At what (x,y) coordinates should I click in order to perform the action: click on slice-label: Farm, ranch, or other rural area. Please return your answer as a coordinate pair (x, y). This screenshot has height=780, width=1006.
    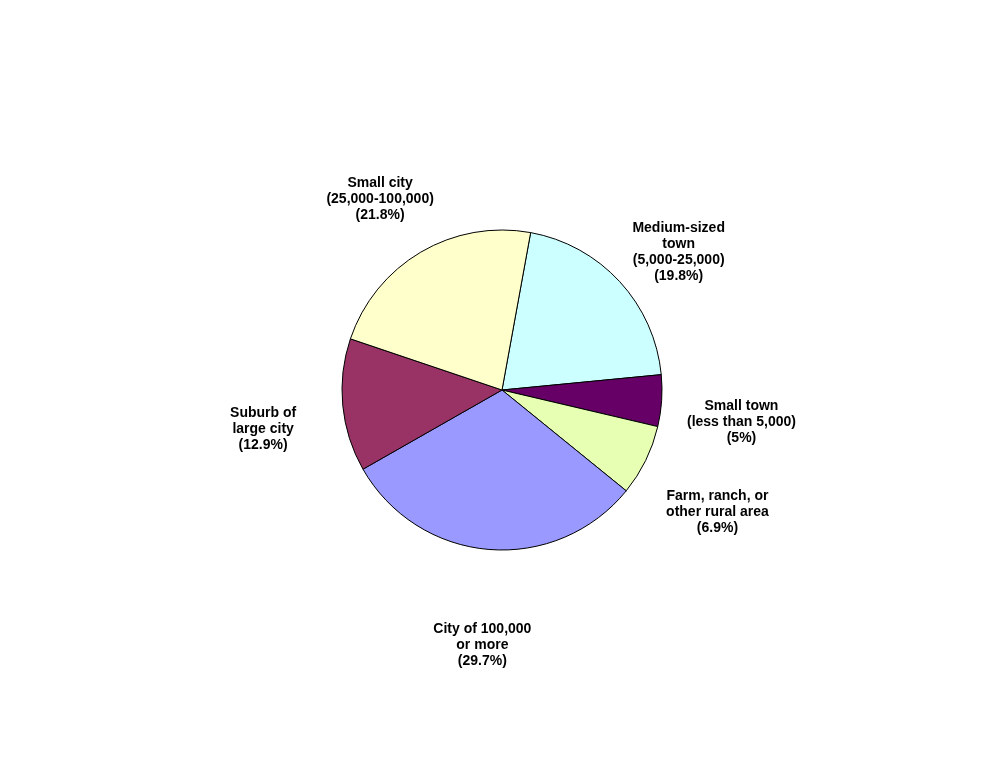
    Looking at the image, I should click on (718, 502).